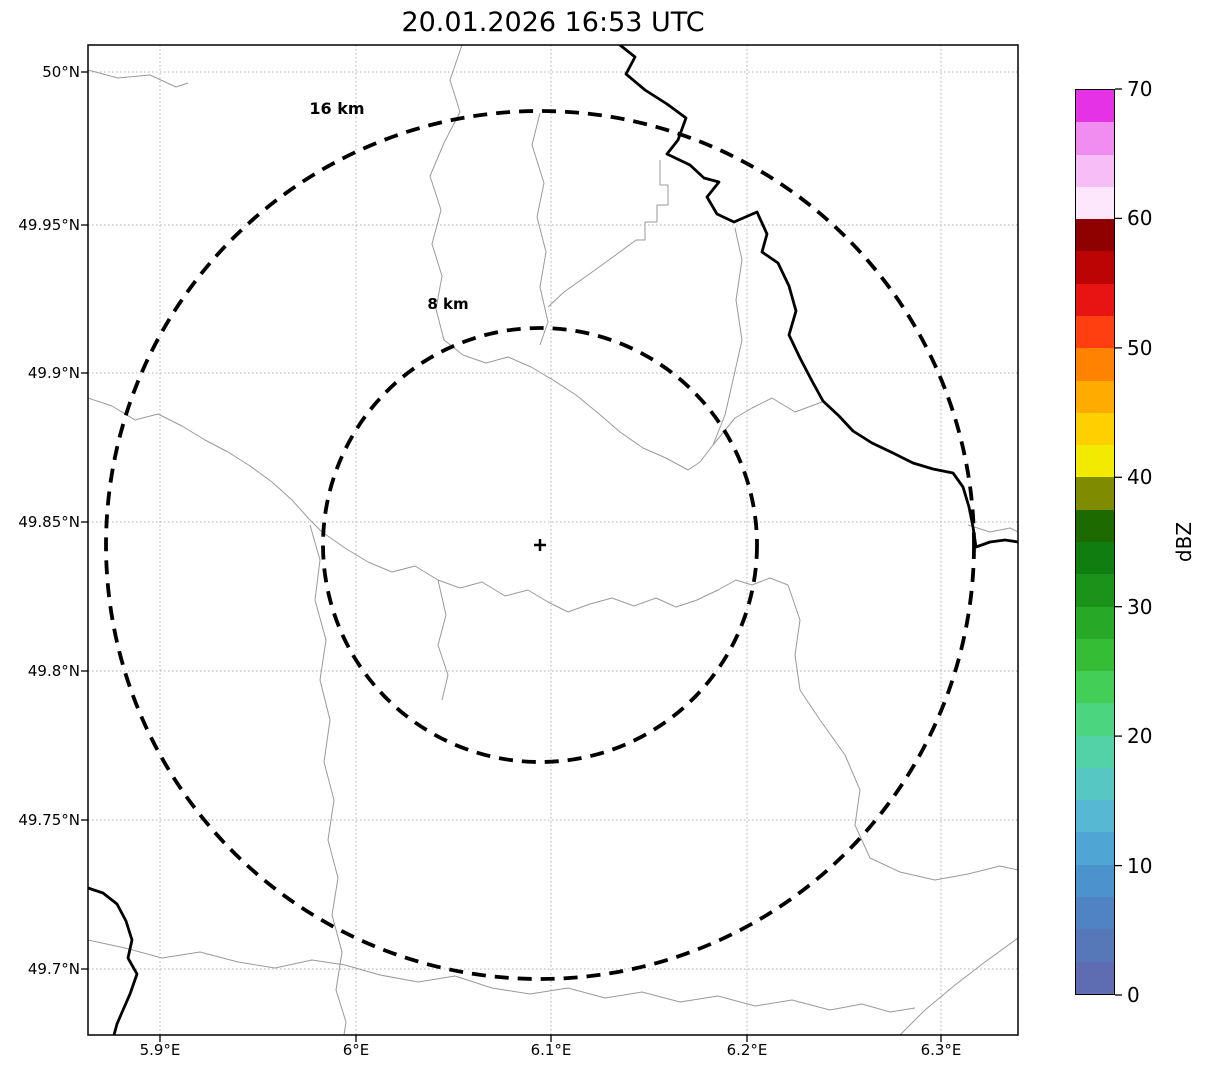 The height and width of the screenshot is (1069, 1207). What do you see at coordinates (113, 960) in the screenshot?
I see `border-river-line` at bounding box center [113, 960].